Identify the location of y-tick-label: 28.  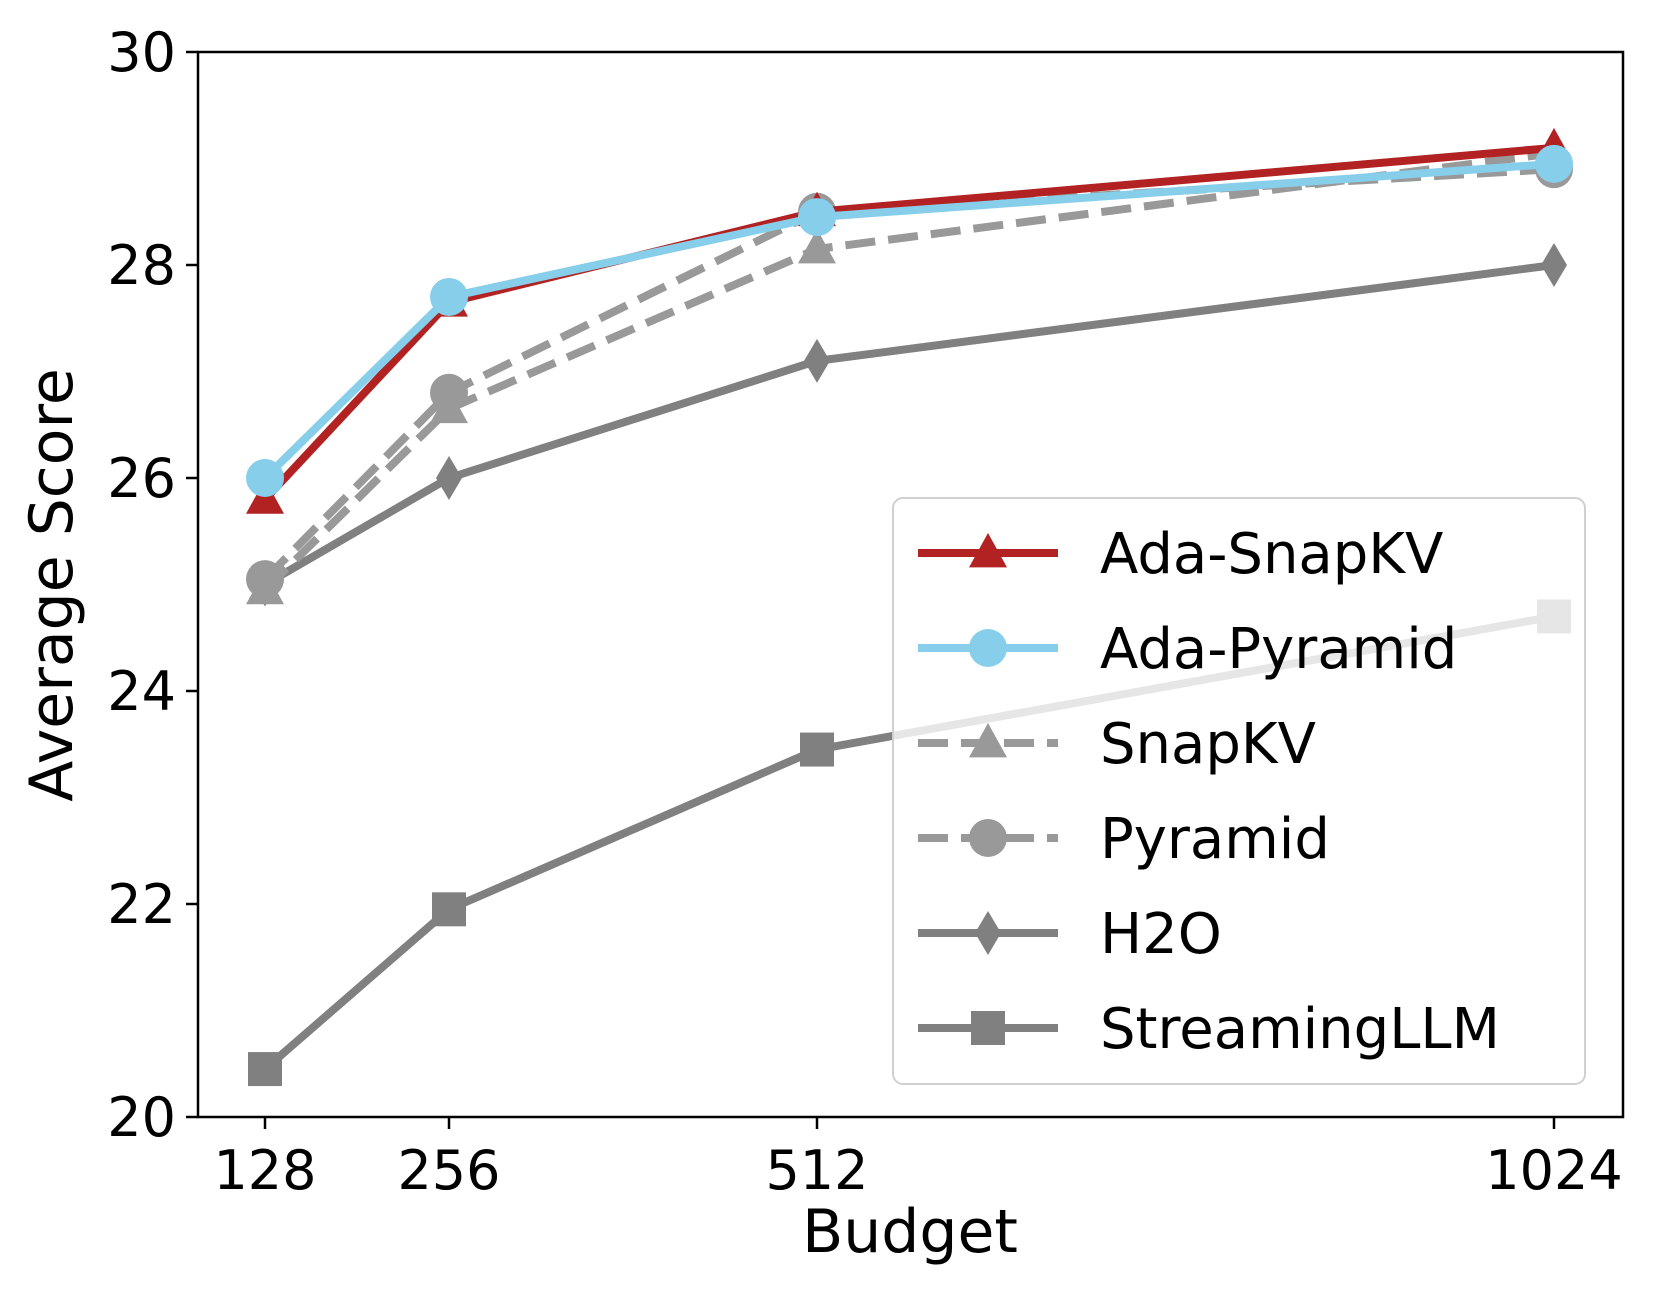
(141, 265).